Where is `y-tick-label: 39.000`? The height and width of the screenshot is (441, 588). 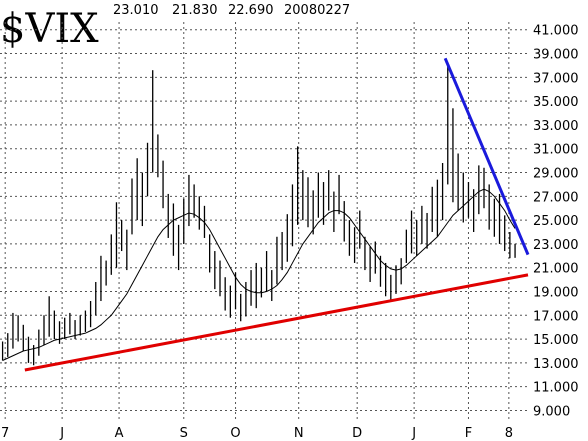
y-tick-label: 39.000 is located at coordinates (556, 55).